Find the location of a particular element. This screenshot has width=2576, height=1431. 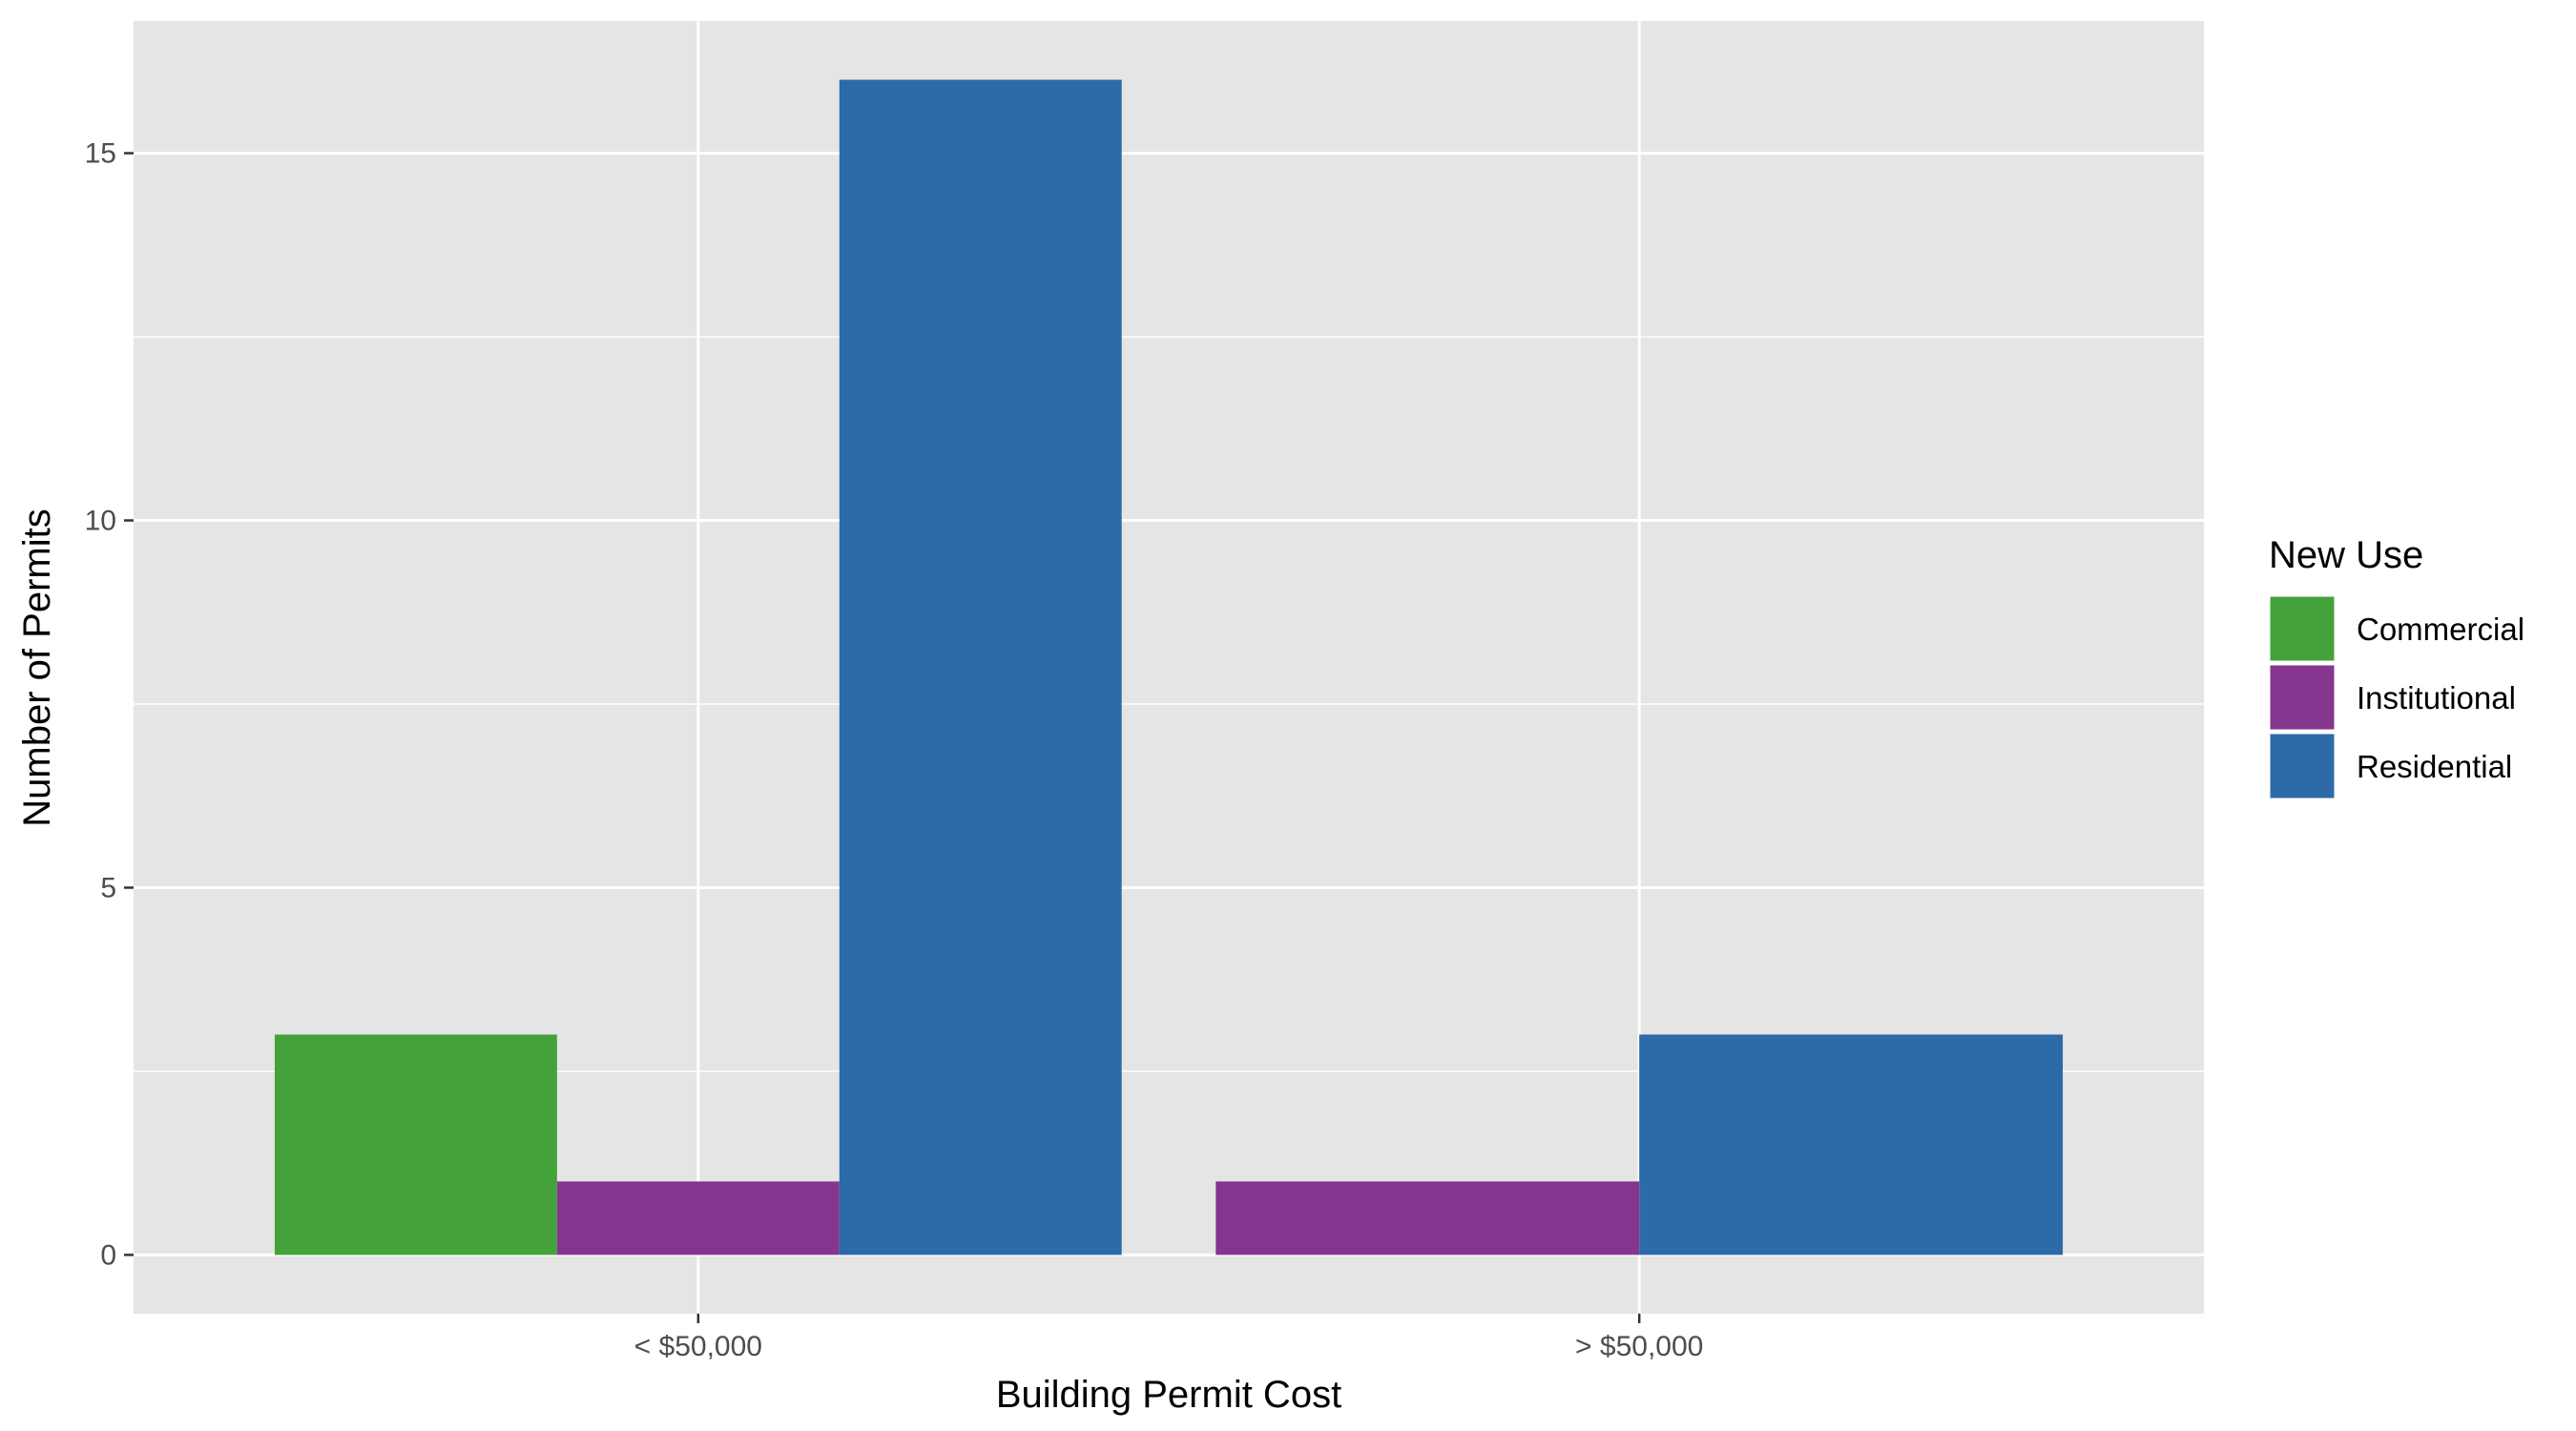

legend-label: Institutional is located at coordinates (2436, 698).